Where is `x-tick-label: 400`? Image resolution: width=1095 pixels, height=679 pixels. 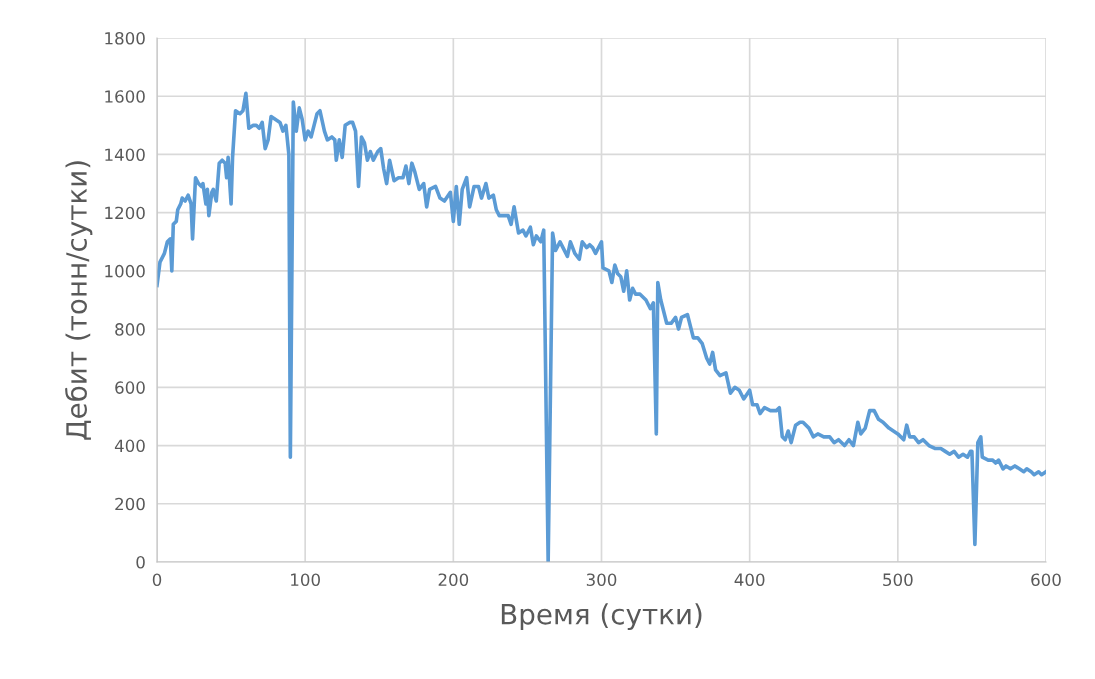
x-tick-label: 400 is located at coordinates (749, 580).